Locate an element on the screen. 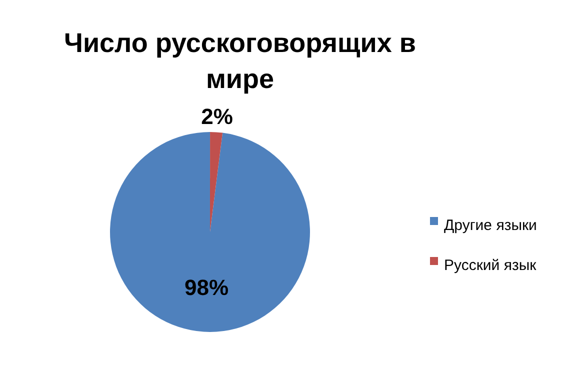  legend-label: Русский язык is located at coordinates (490, 265).